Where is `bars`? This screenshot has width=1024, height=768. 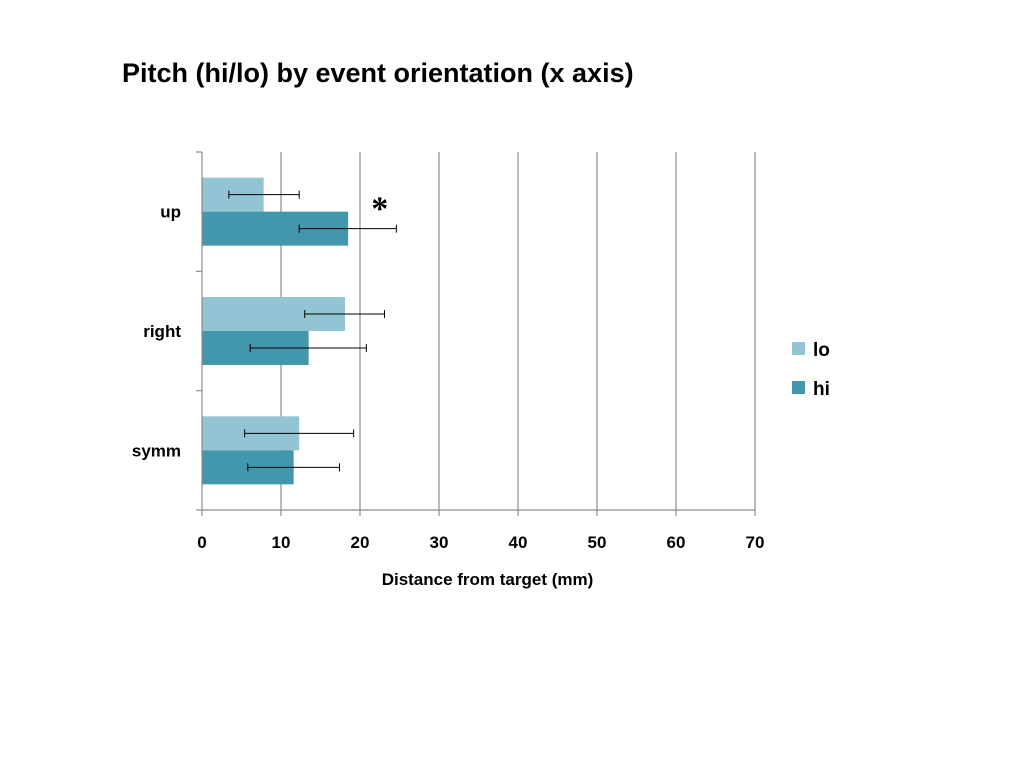 bars is located at coordinates (275, 331).